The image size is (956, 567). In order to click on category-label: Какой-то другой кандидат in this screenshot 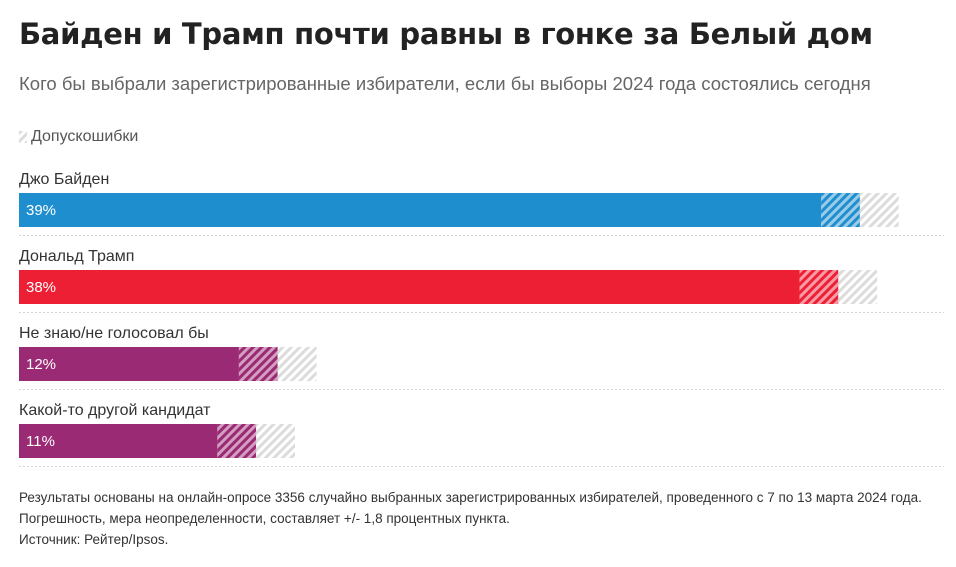, I will do `click(115, 410)`.